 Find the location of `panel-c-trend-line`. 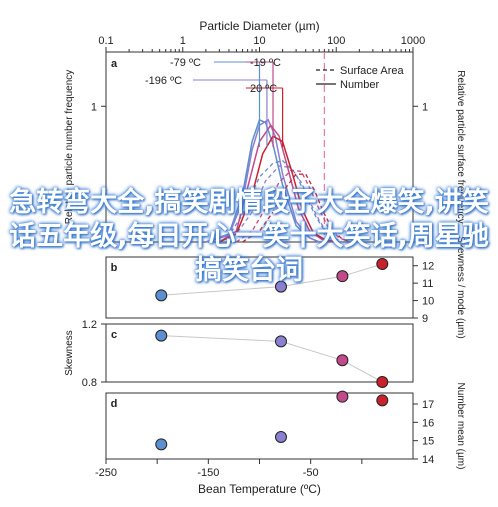

panel-c-trend-line is located at coordinates (272, 359).